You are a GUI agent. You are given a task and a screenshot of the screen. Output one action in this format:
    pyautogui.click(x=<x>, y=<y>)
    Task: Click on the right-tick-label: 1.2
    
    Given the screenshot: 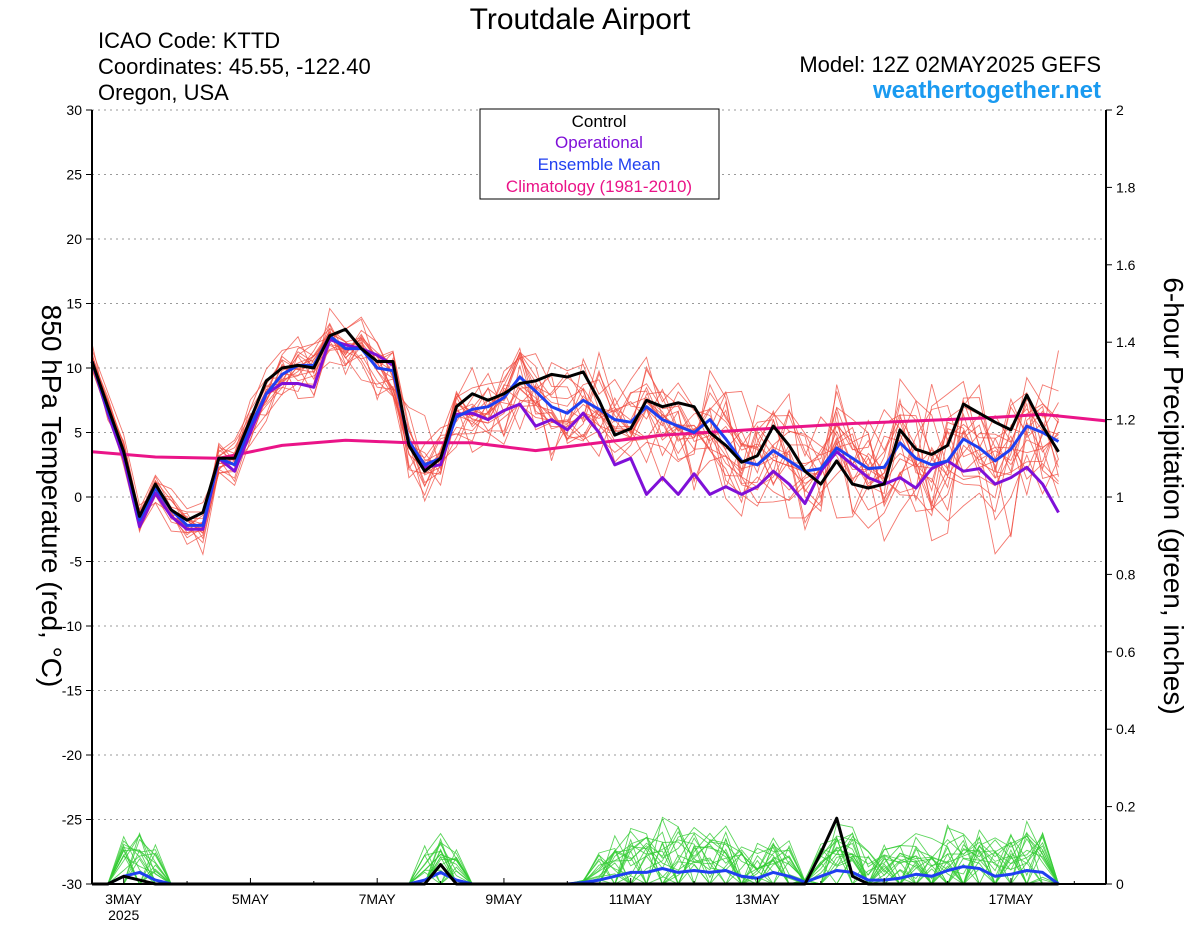 What is the action you would take?
    pyautogui.click(x=1126, y=420)
    